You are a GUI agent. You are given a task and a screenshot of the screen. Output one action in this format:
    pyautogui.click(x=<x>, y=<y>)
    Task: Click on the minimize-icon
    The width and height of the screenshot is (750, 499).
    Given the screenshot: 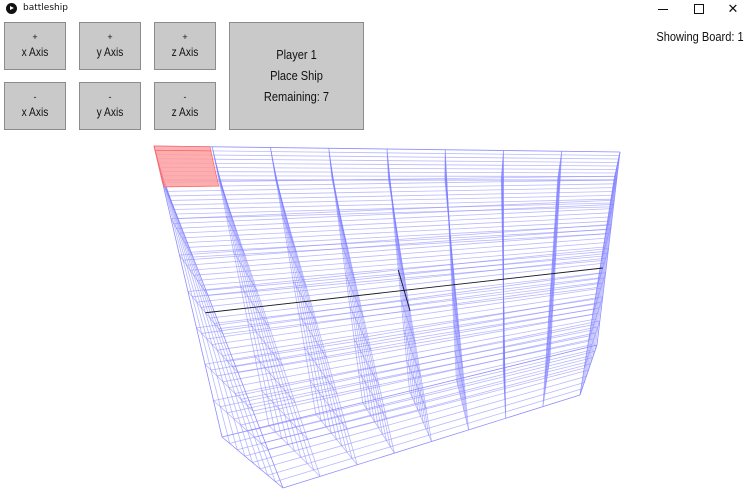 What is the action you would take?
    pyautogui.click(x=663, y=9)
    